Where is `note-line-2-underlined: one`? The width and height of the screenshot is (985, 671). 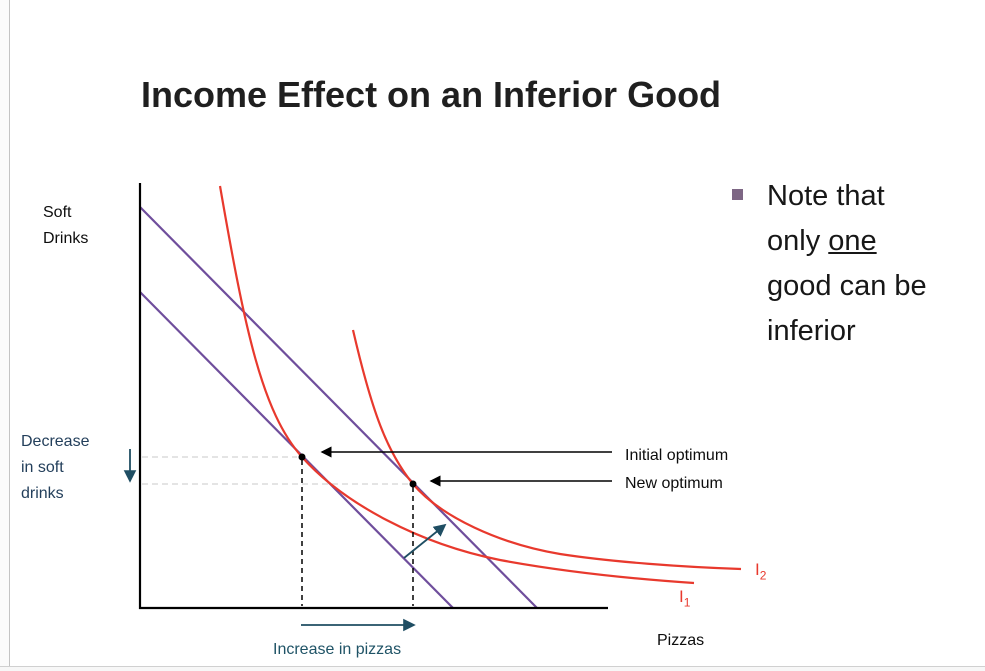 note-line-2-underlined: one is located at coordinates (852, 241).